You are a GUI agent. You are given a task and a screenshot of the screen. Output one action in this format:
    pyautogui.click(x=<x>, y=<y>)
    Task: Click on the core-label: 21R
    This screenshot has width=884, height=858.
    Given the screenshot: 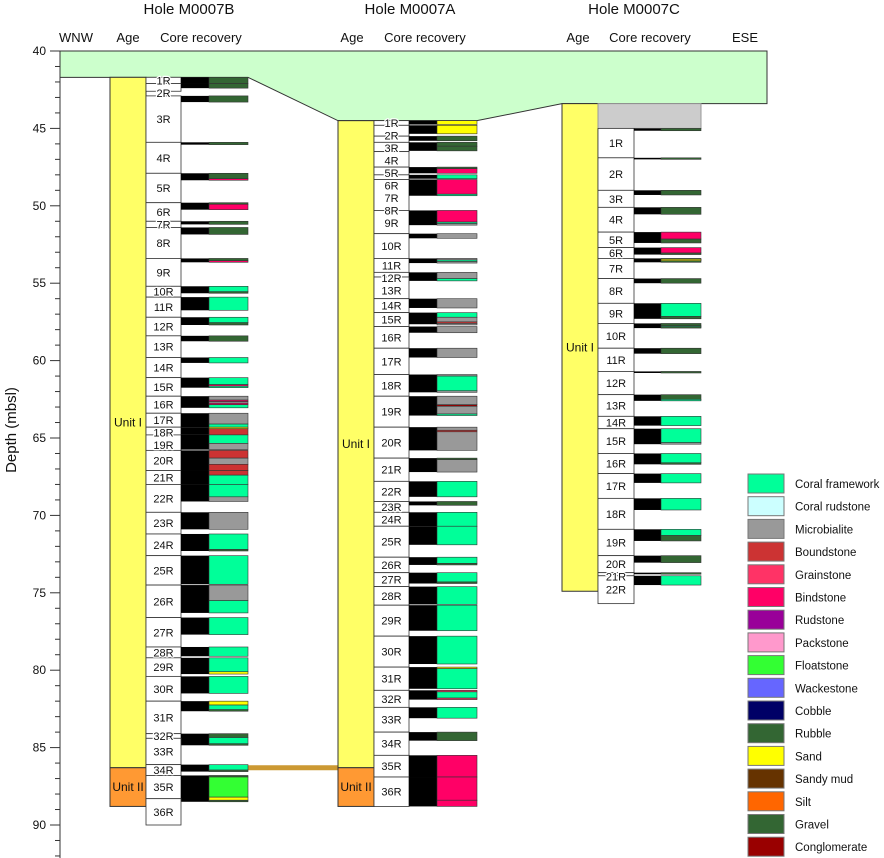 What is the action you would take?
    pyautogui.click(x=391, y=471)
    